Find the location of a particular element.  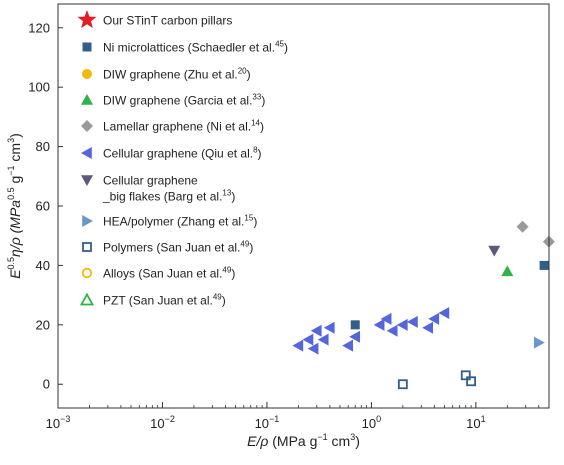

y-tick-label: 20 is located at coordinates (43, 324).